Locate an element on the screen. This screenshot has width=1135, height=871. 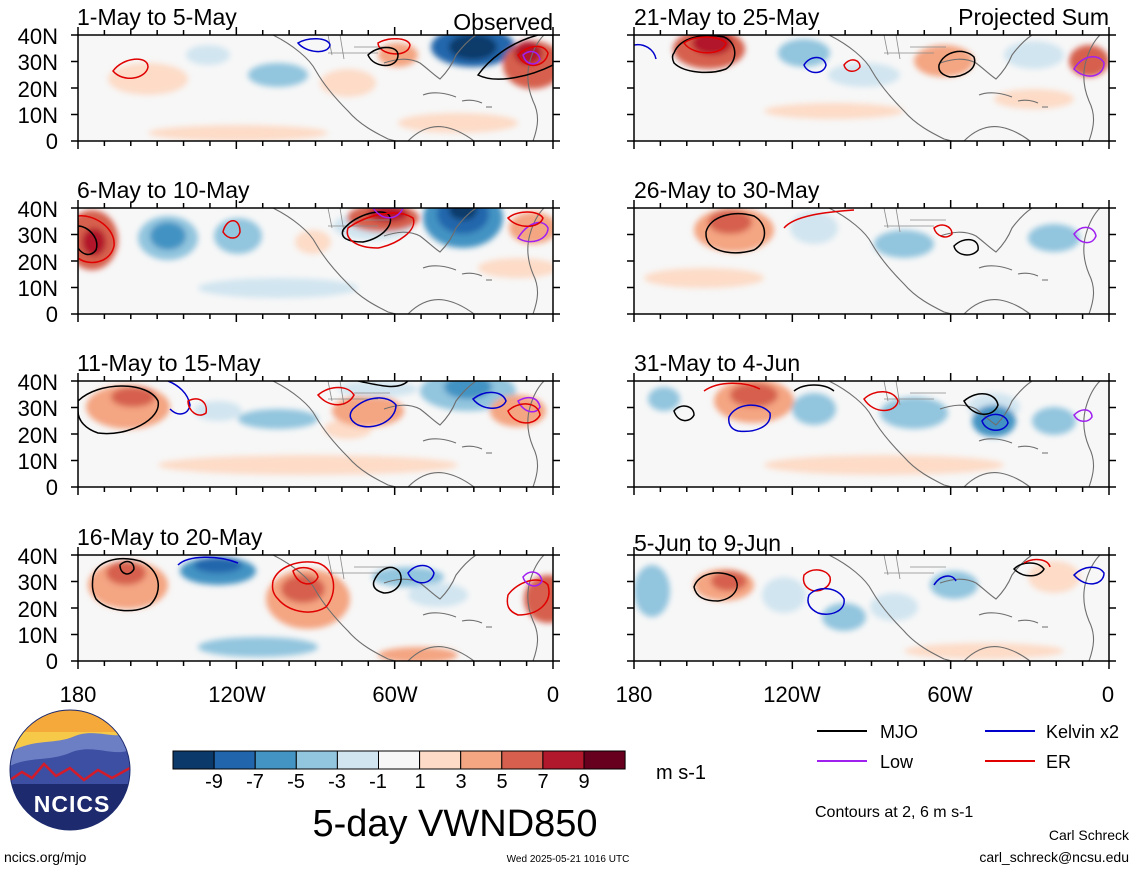
lon-tick-label: 180 is located at coordinates (634, 694).